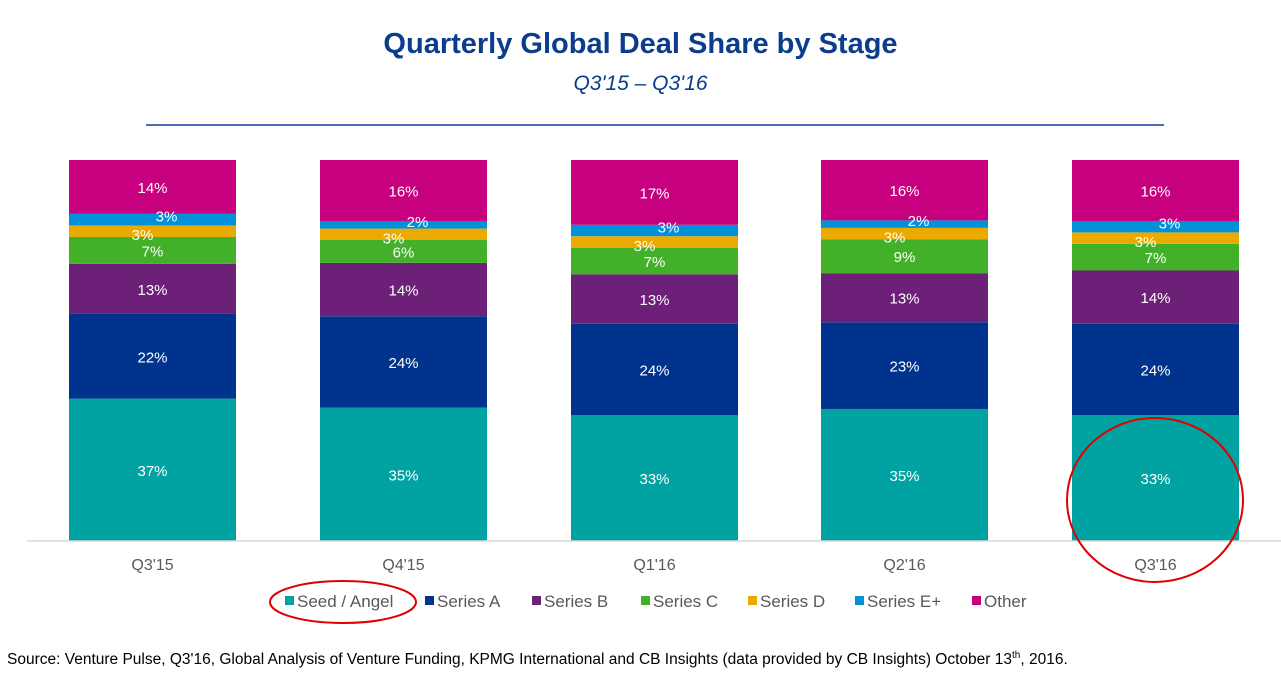 The height and width of the screenshot is (678, 1281). I want to click on legend-label: Series A, so click(469, 601).